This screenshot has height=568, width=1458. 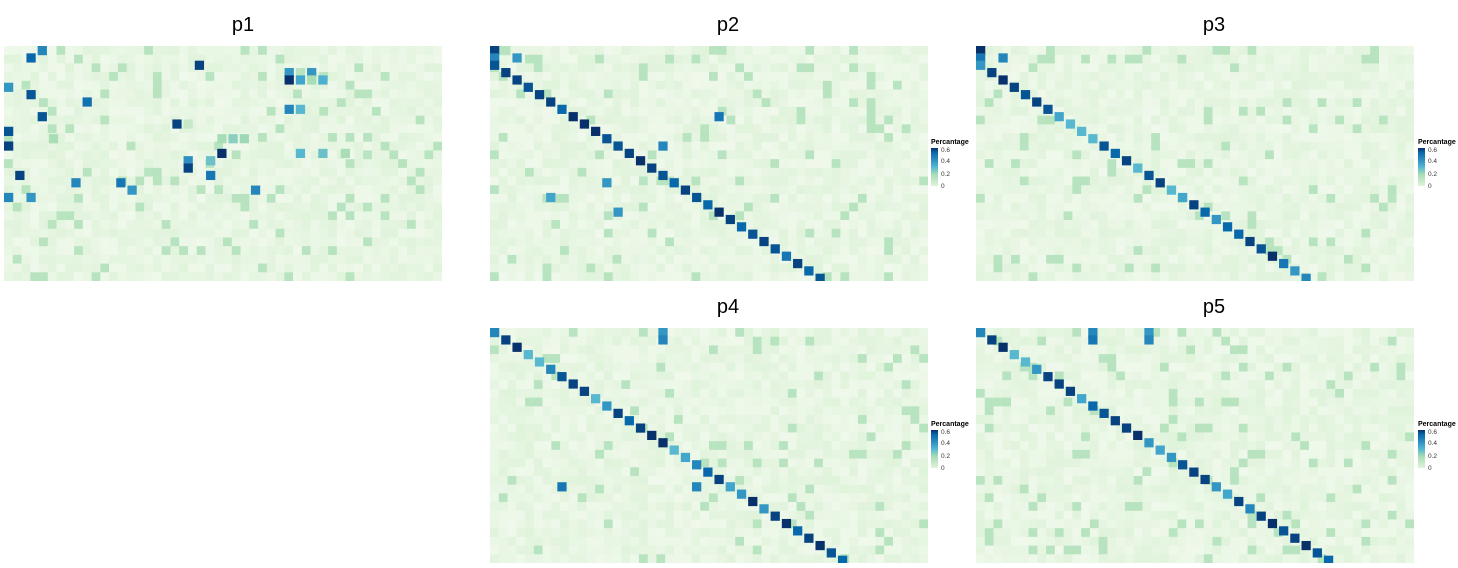 I want to click on chart-title-p4: p4, so click(x=728, y=307).